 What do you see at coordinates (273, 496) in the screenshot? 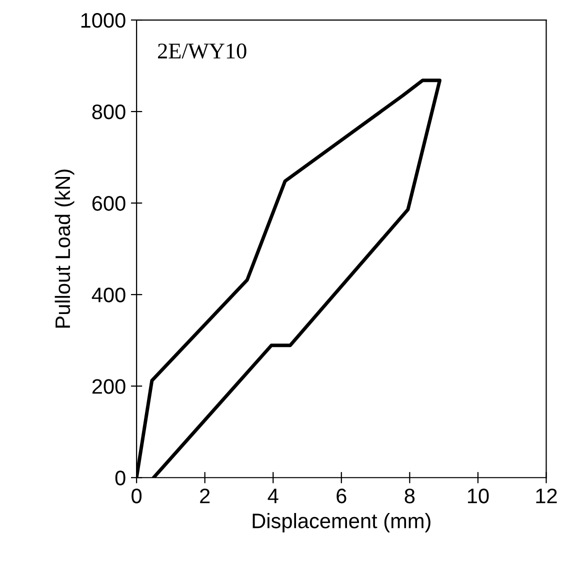
I see `x-tick-label: 4` at bounding box center [273, 496].